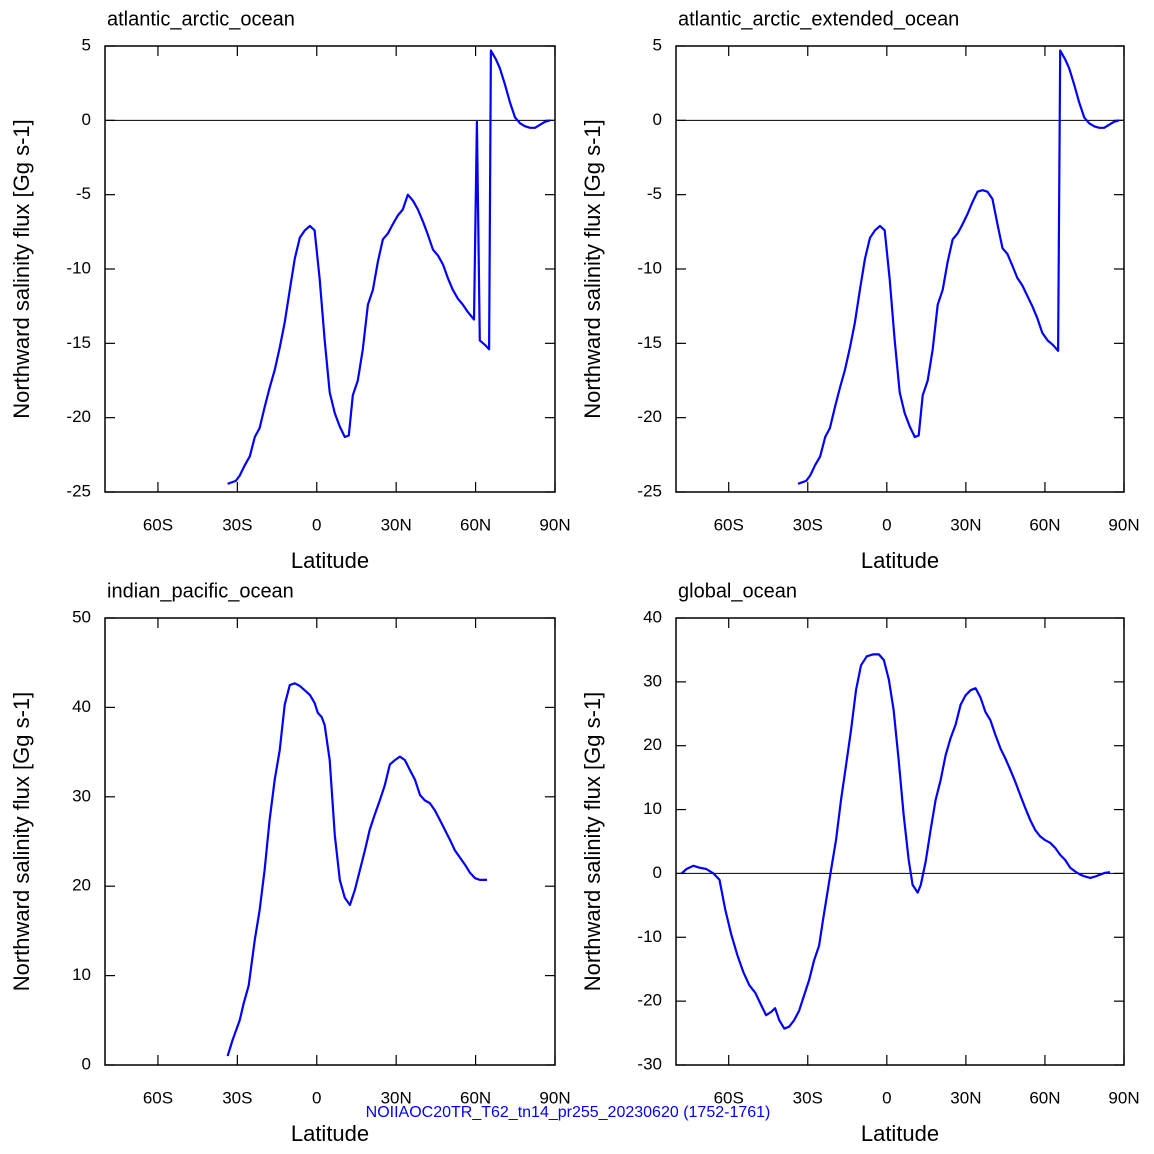  Describe the element at coordinates (818, 19) in the screenshot. I see `panel-title: atlantic_arctic_extended_ocean` at that location.